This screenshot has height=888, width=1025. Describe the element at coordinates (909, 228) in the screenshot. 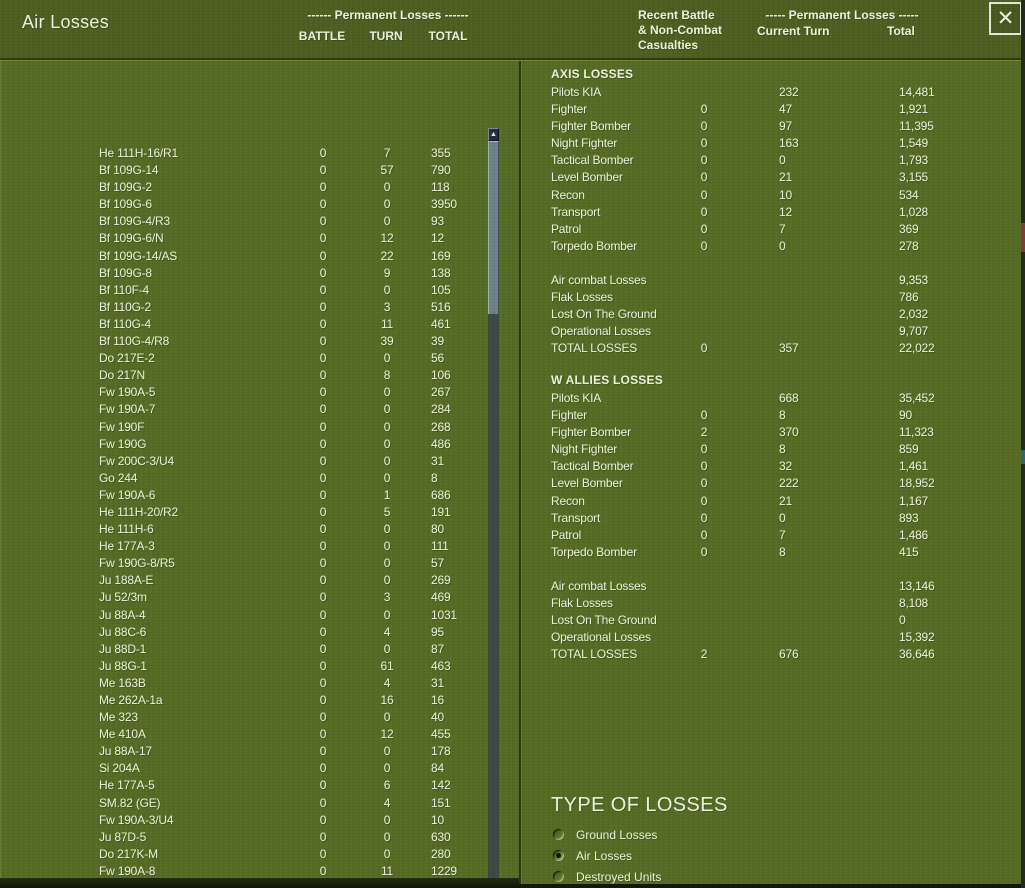

I see `total-value: 369` at that location.